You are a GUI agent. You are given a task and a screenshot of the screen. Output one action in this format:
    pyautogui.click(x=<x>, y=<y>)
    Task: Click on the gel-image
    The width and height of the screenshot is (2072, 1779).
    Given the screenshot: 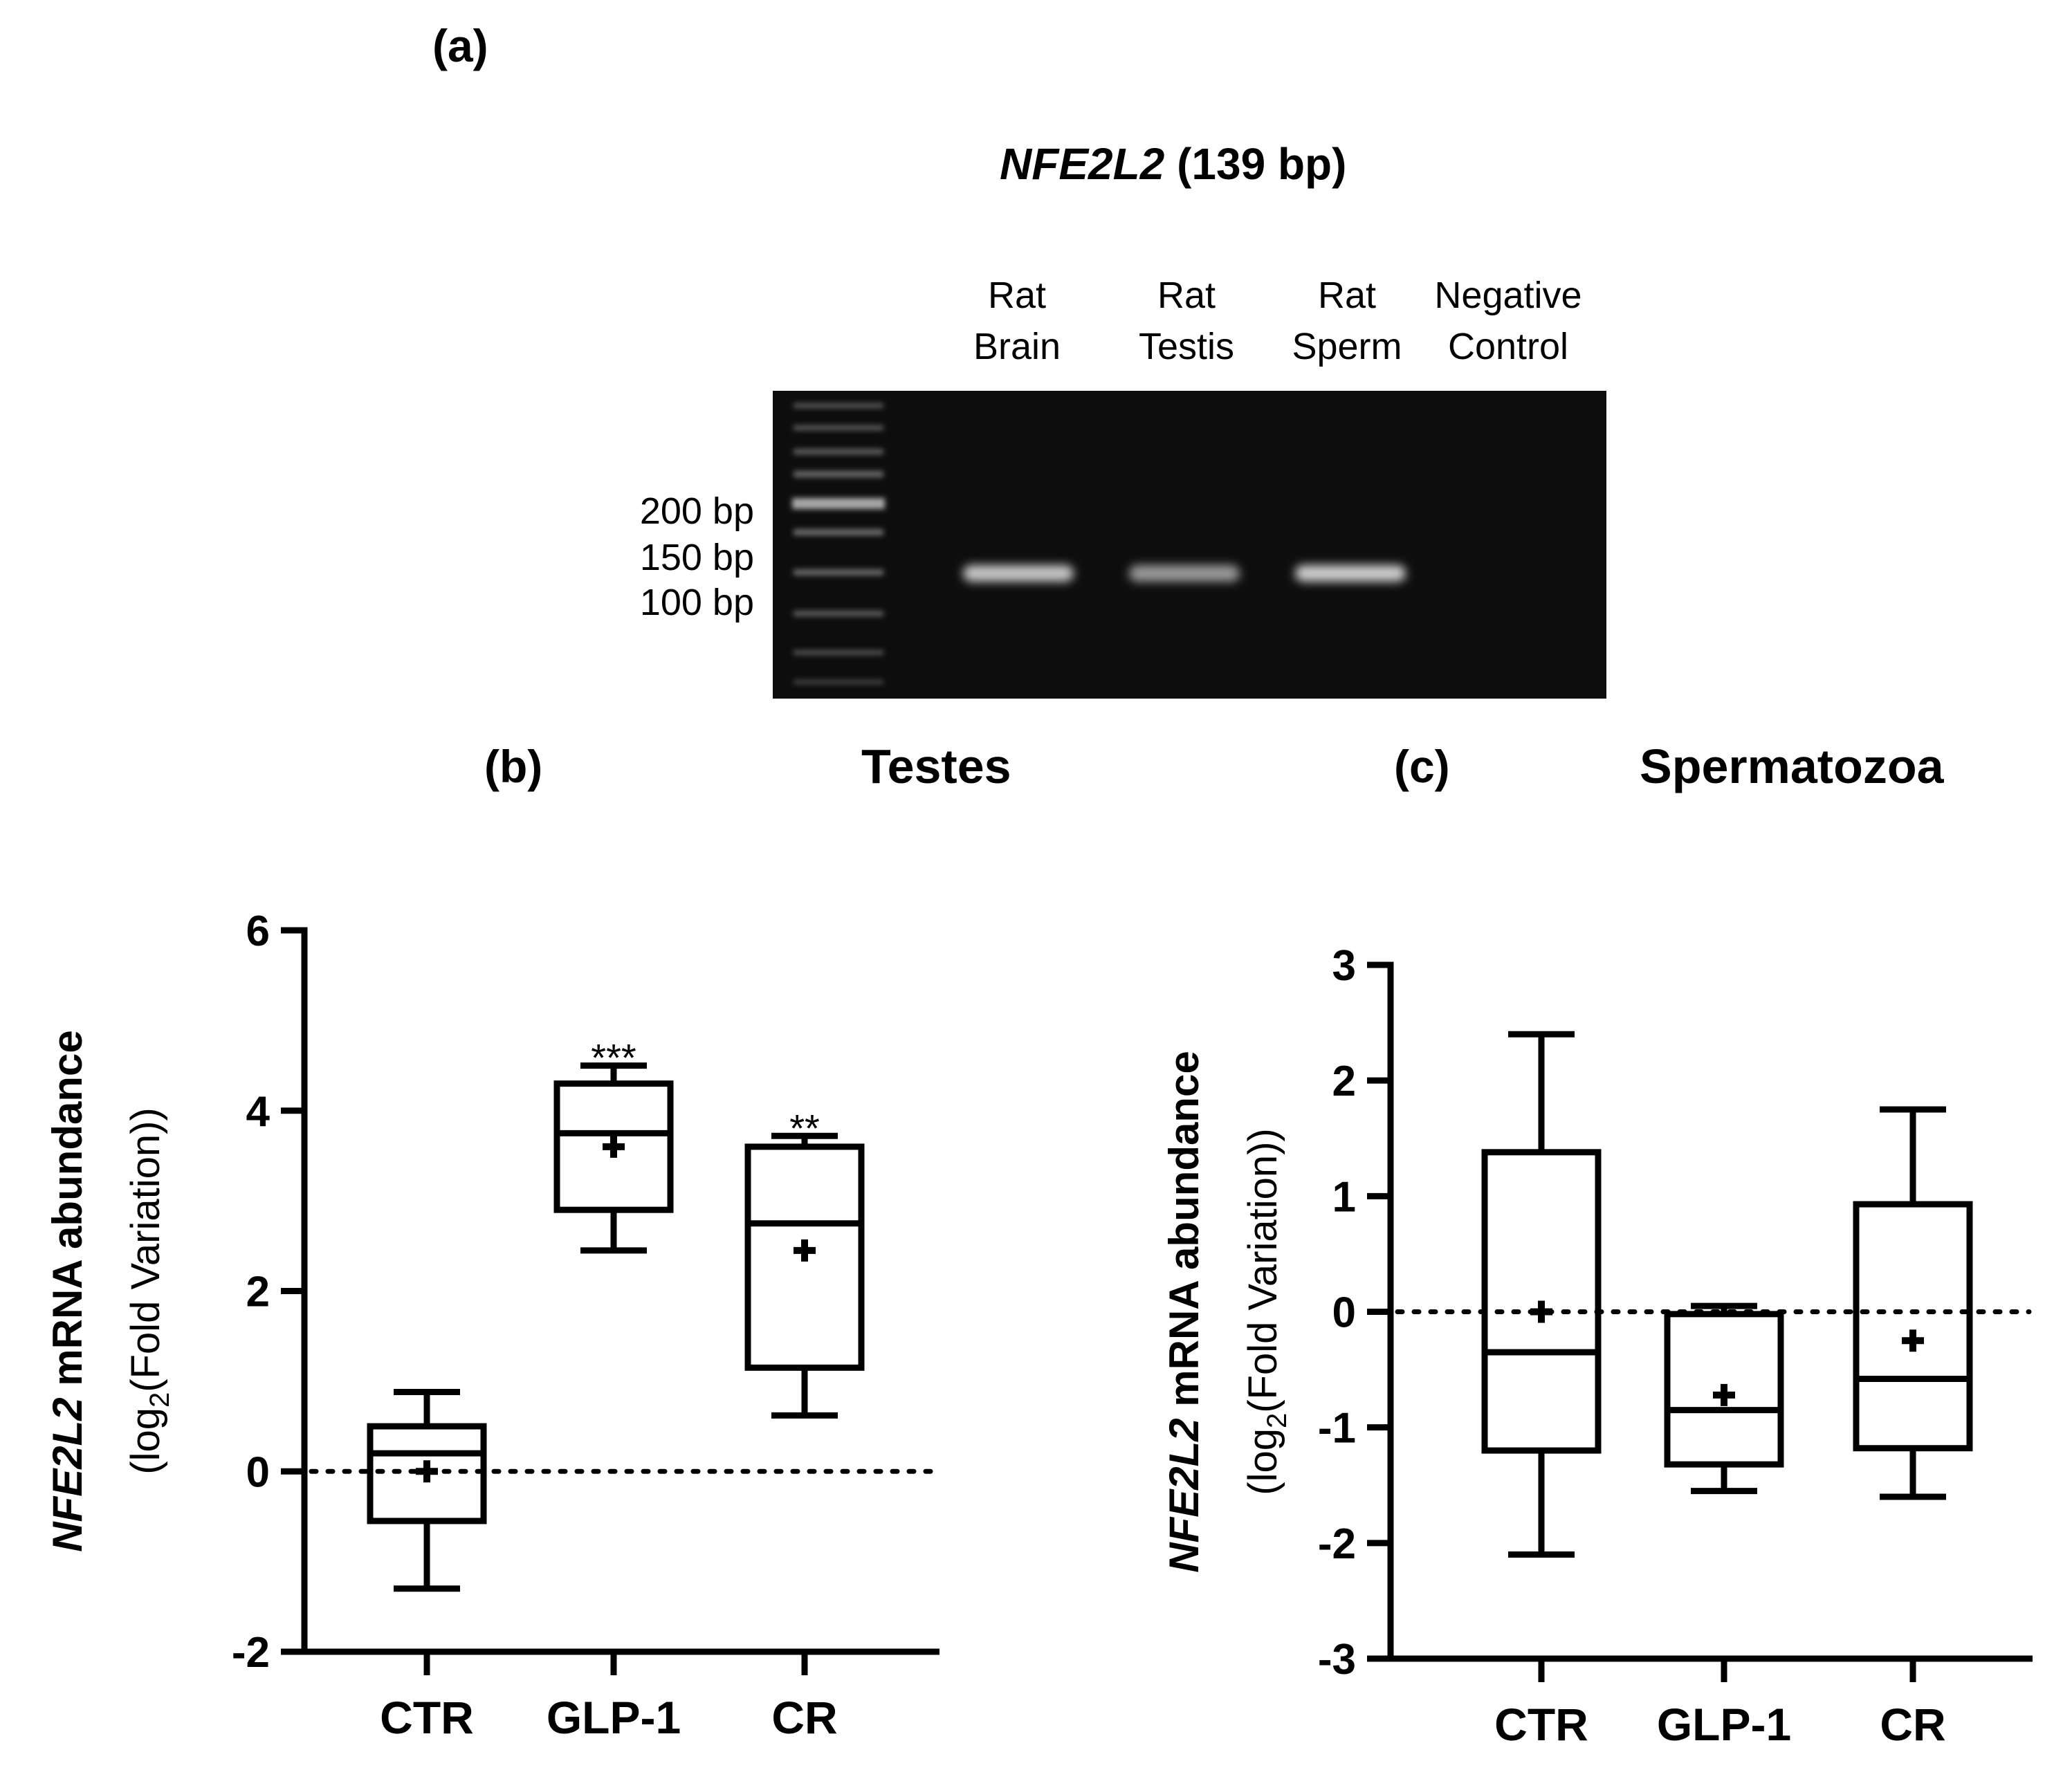 What is the action you would take?
    pyautogui.click(x=1189, y=545)
    